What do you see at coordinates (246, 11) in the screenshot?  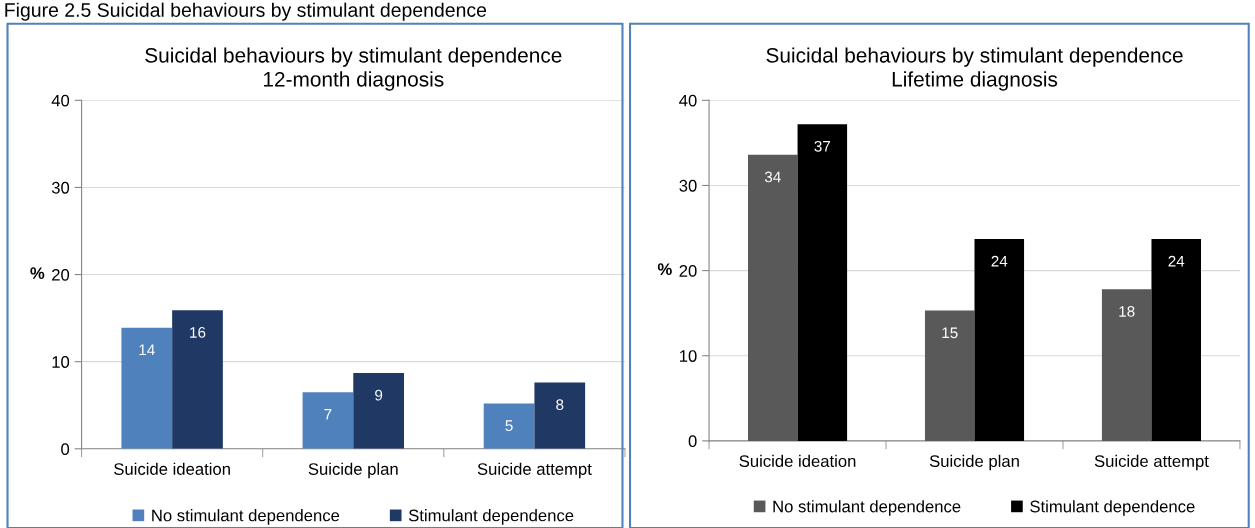 I see `caption: Figure 2.5 Suicidal behaviours by stimulant dependence` at bounding box center [246, 11].